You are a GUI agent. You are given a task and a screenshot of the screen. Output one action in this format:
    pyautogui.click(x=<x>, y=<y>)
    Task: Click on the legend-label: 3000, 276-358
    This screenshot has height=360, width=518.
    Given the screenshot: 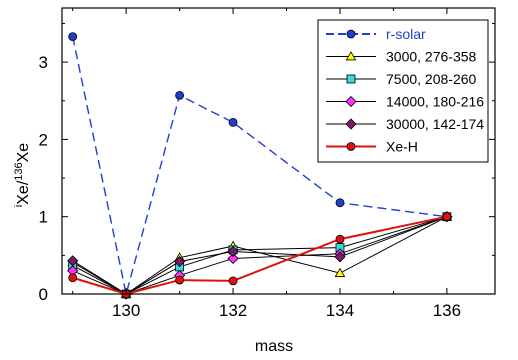 What is the action you would take?
    pyautogui.click(x=431, y=57)
    